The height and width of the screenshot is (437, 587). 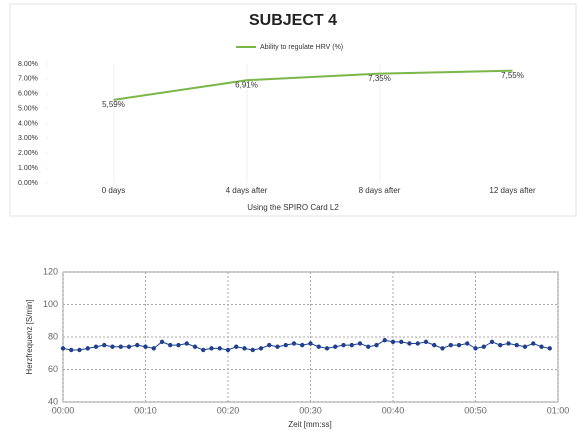 What do you see at coordinates (28, 183) in the screenshot?
I see `y-tick-label: 0.00%` at bounding box center [28, 183].